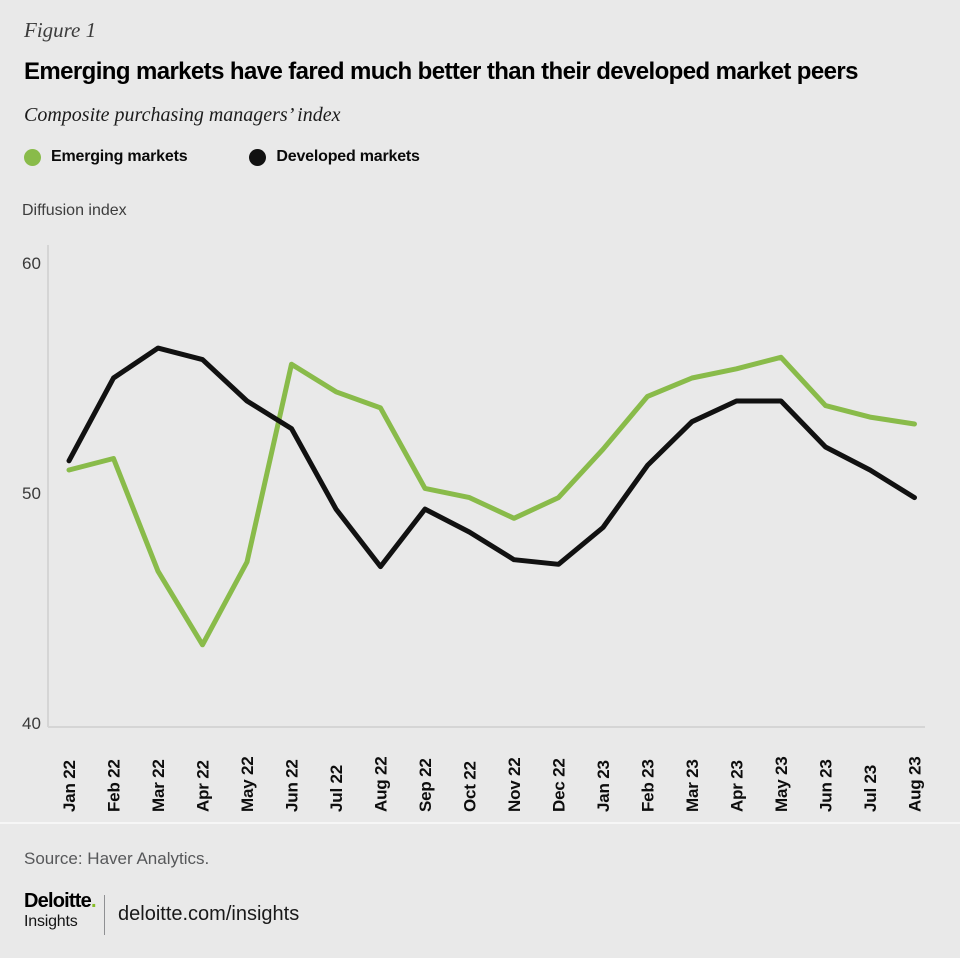  What do you see at coordinates (104, 915) in the screenshot?
I see `logo-divider-line` at bounding box center [104, 915].